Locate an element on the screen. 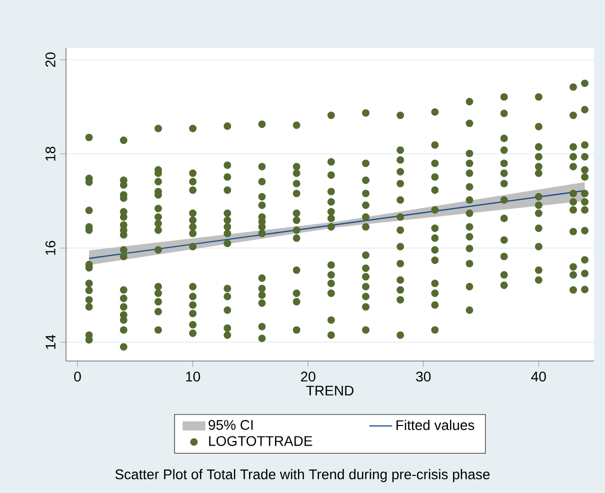 This screenshot has height=493, width=605. y-tick-label: 18 is located at coordinates (50, 153).